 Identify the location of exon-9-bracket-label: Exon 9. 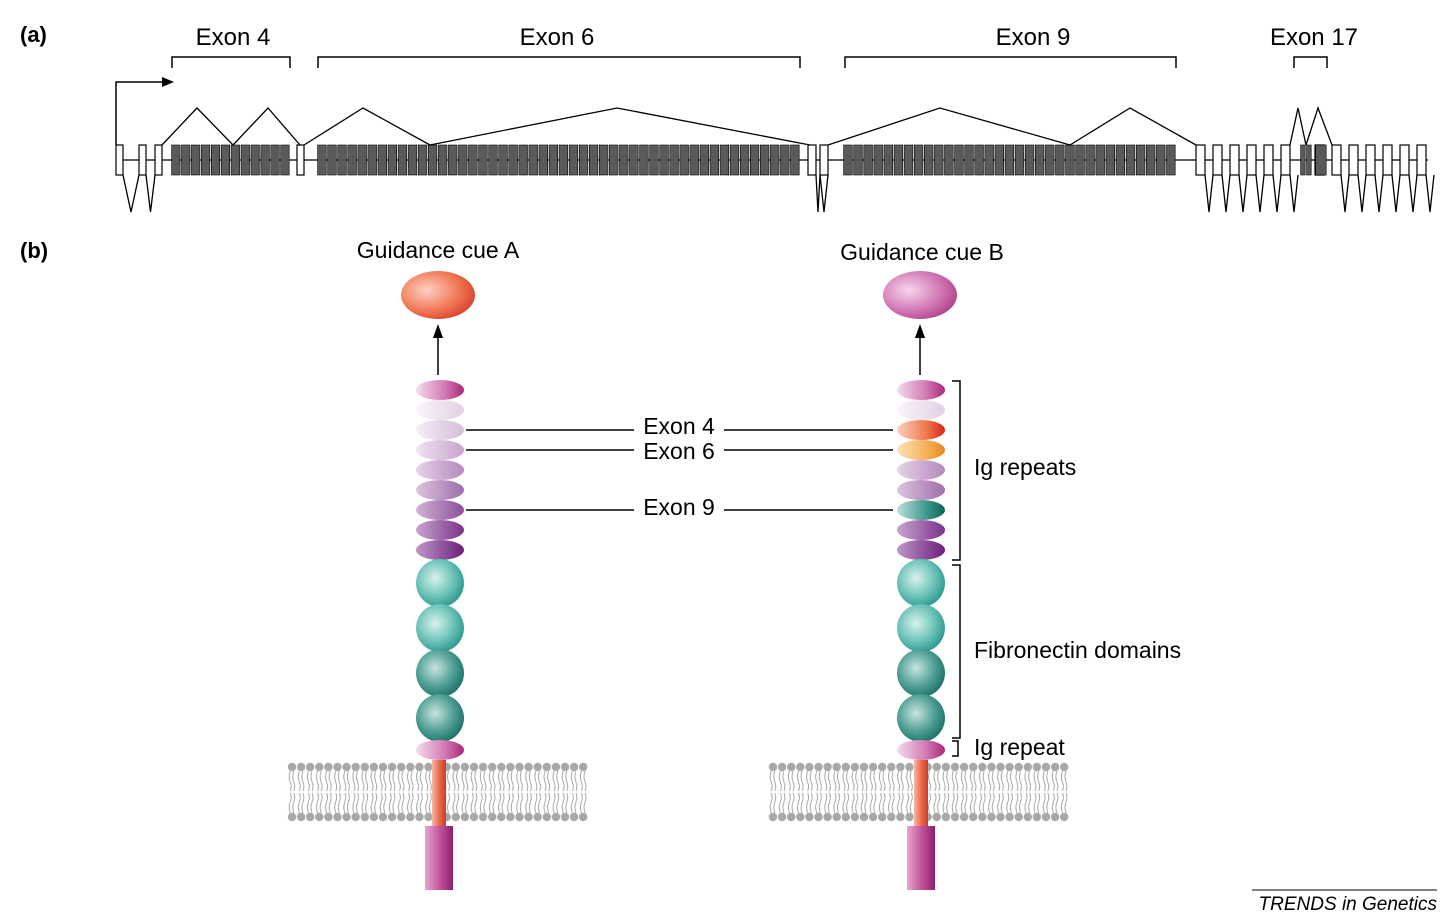
(1033, 37).